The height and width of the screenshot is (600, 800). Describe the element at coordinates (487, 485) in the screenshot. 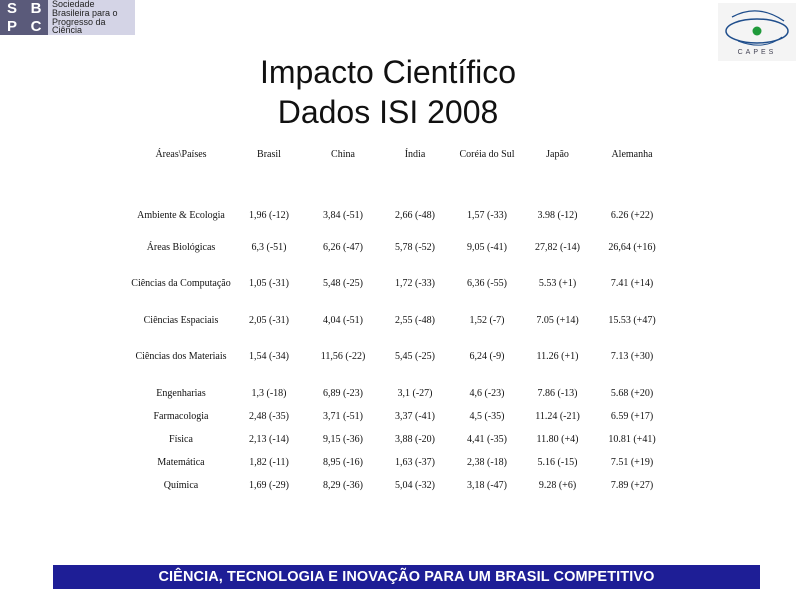

I see `cell-value: 3,18 (-47)` at that location.